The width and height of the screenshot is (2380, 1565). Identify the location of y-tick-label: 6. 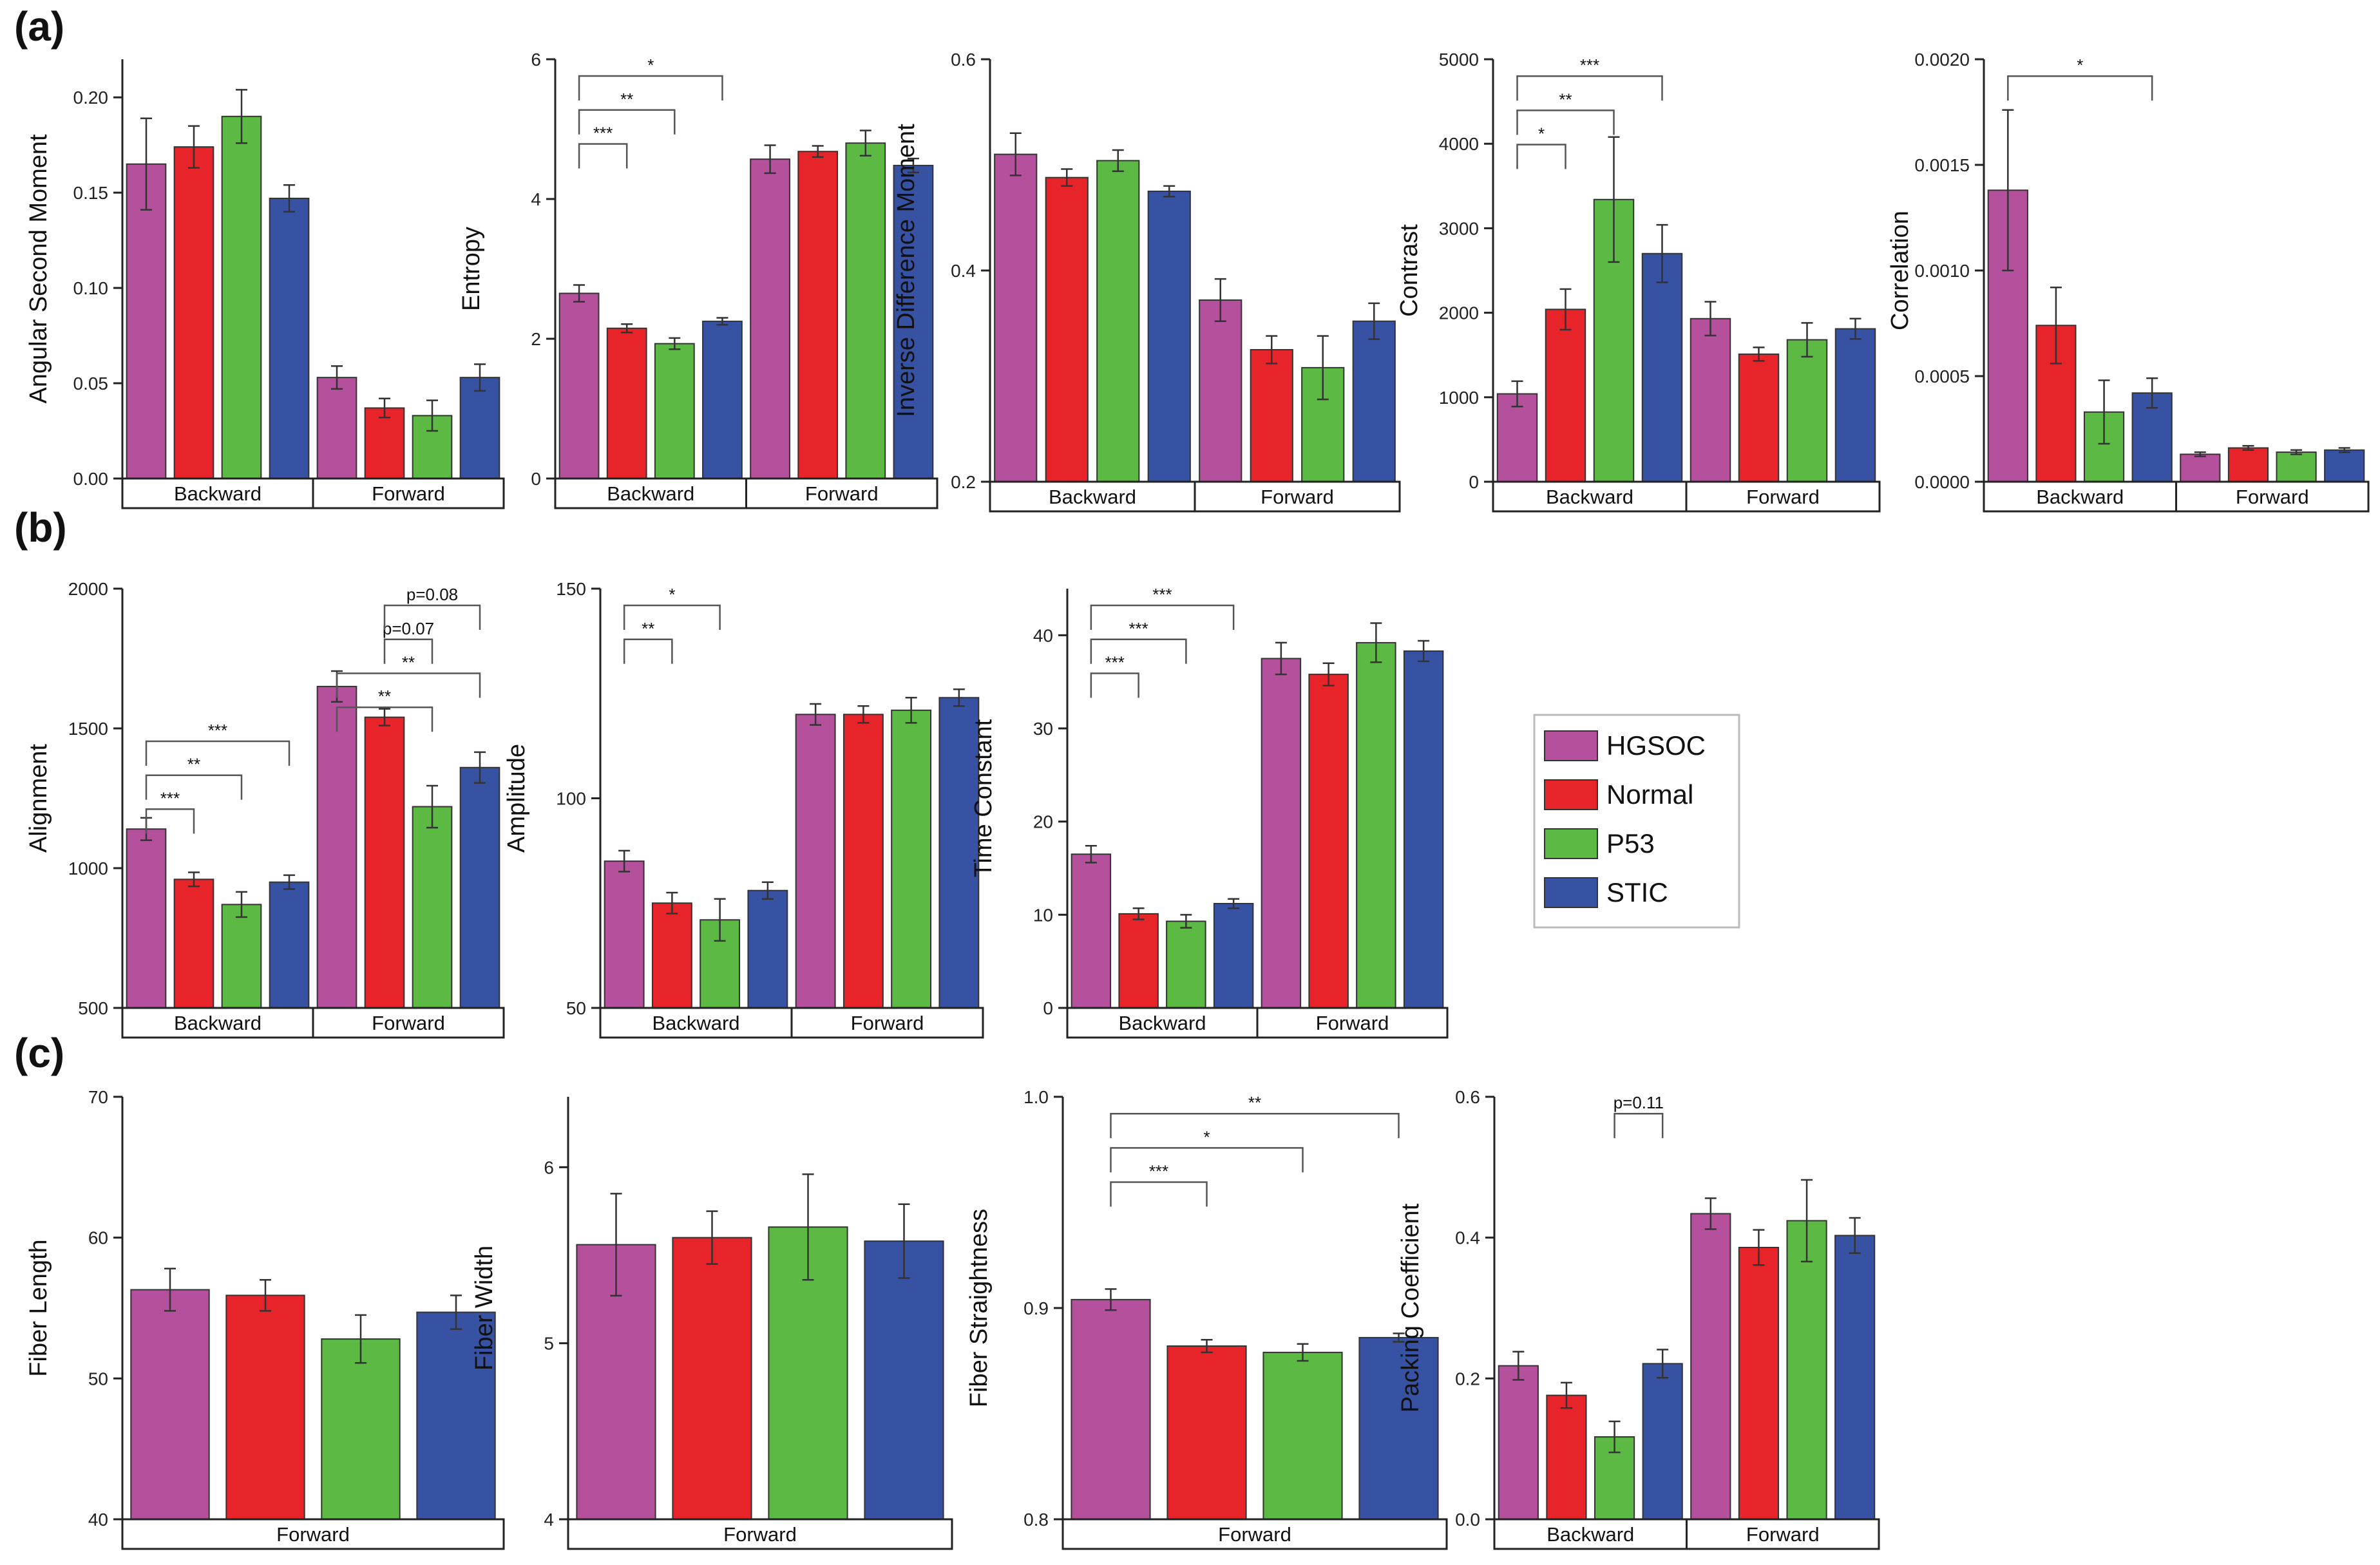
(549, 1167).